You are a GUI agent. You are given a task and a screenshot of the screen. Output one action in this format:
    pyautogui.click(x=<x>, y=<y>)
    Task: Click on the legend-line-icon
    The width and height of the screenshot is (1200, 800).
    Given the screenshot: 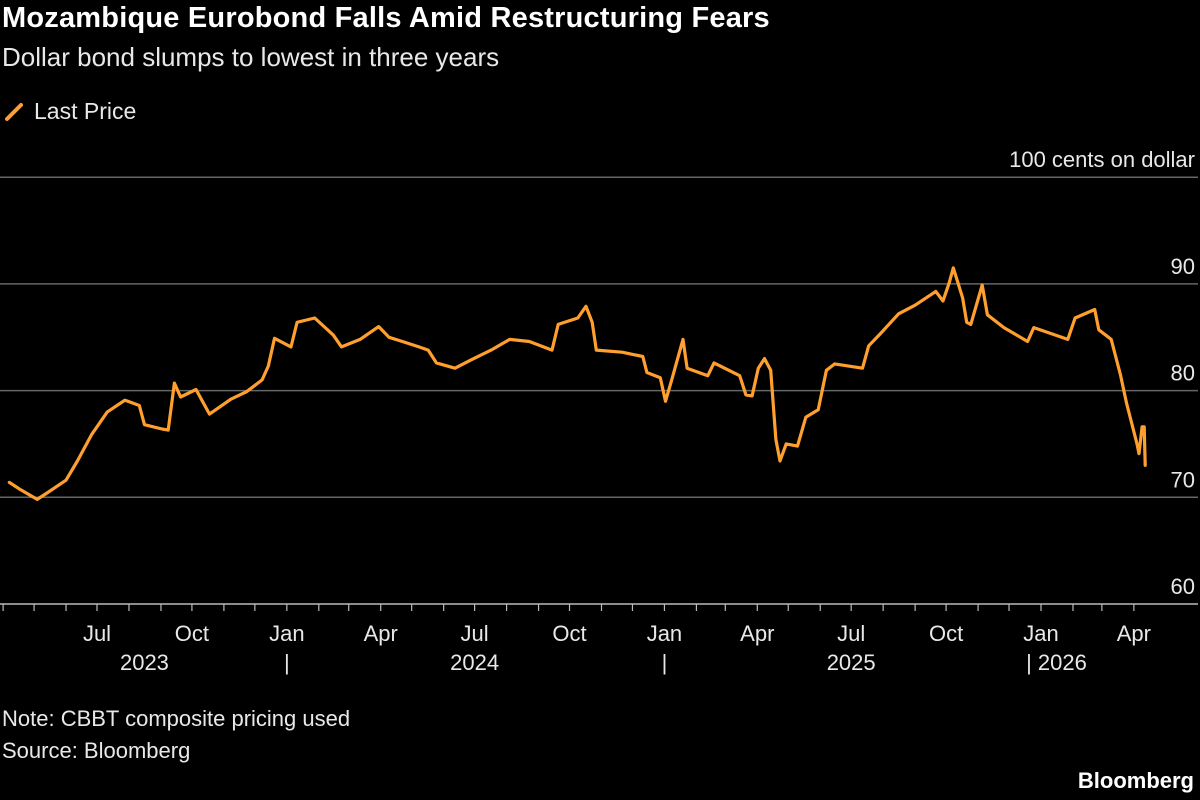 What is the action you would take?
    pyautogui.click(x=14, y=111)
    